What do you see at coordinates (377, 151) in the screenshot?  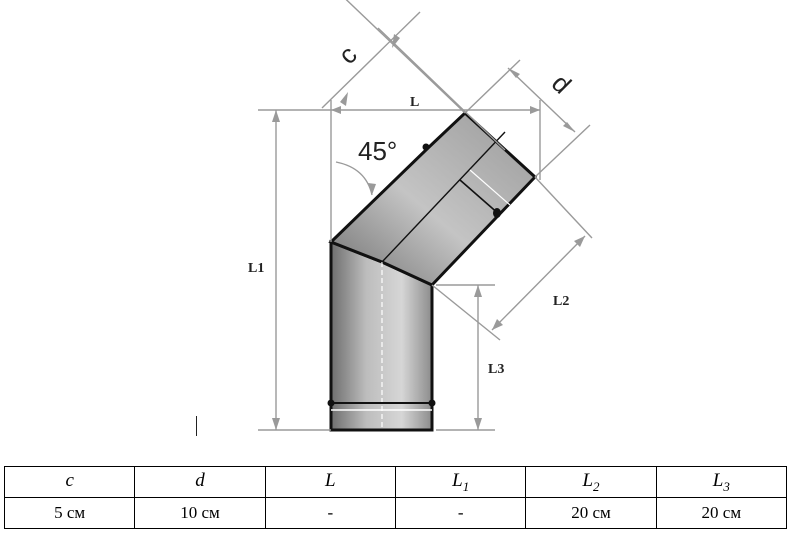 I see `angle-label: 45°` at bounding box center [377, 151].